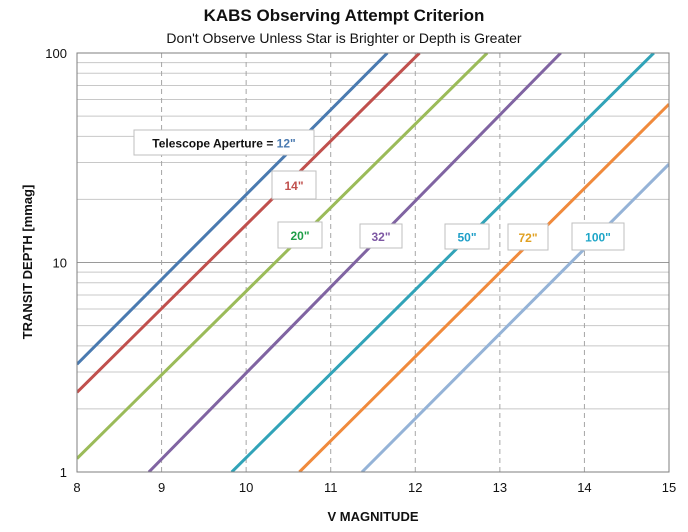 Image resolution: width=688 pixels, height=532 pixels. I want to click on callout-label: Telescope Aperture = 12", so click(223, 144).